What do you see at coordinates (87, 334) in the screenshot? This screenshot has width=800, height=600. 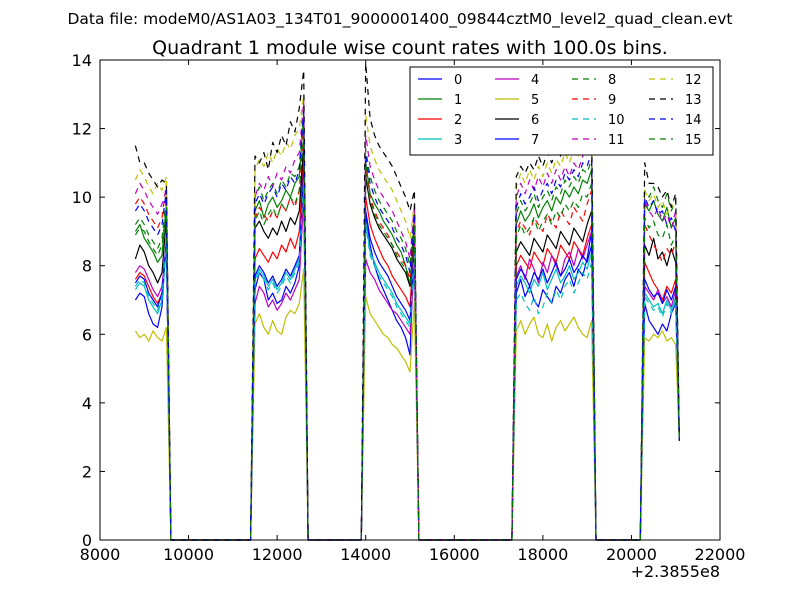 I see `y-tick-label: 6` at bounding box center [87, 334].